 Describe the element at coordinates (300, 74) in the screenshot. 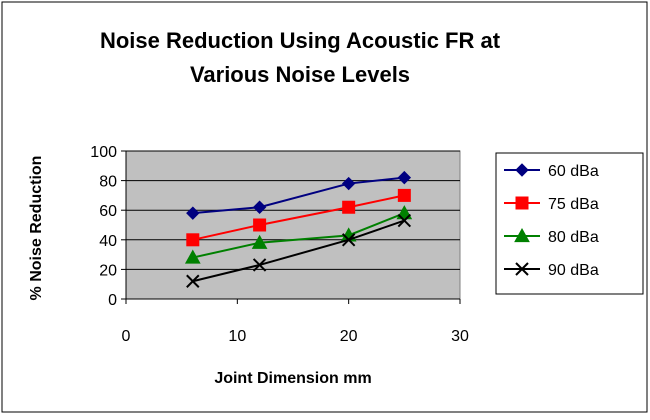

I see `chart-title-line-2: Various Noise Levels` at that location.